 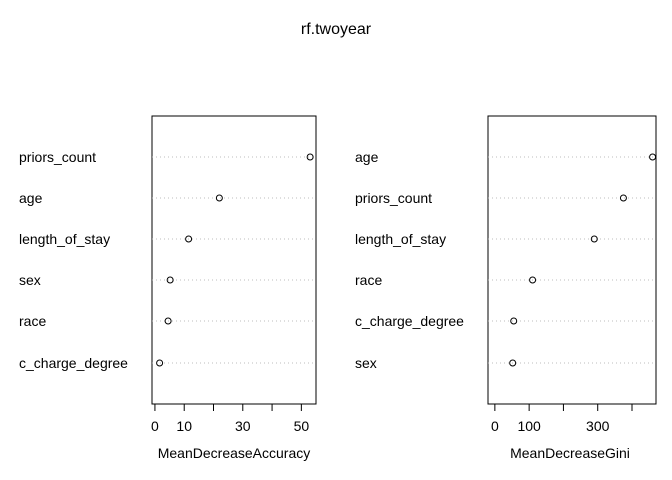 I want to click on x-axis-label: MeanDecreaseAccuracy, so click(x=234, y=453).